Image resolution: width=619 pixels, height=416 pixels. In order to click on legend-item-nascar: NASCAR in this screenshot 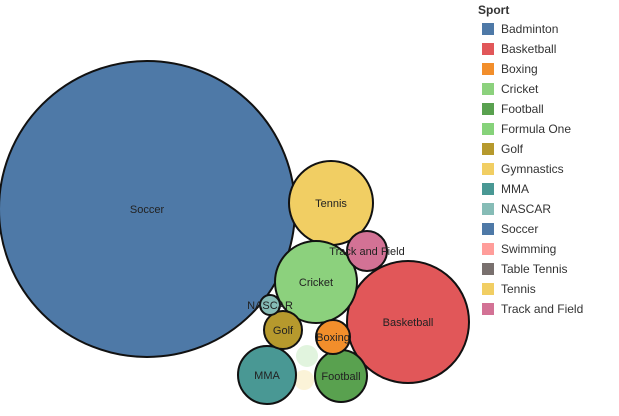, I will do `click(544, 209)`.